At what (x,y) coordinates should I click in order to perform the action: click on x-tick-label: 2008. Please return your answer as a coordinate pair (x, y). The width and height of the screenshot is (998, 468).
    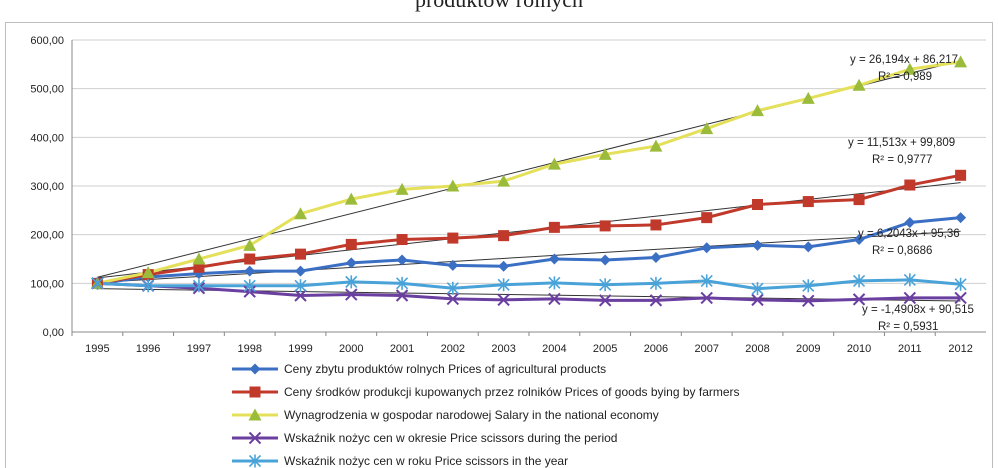
    Looking at the image, I should click on (757, 349).